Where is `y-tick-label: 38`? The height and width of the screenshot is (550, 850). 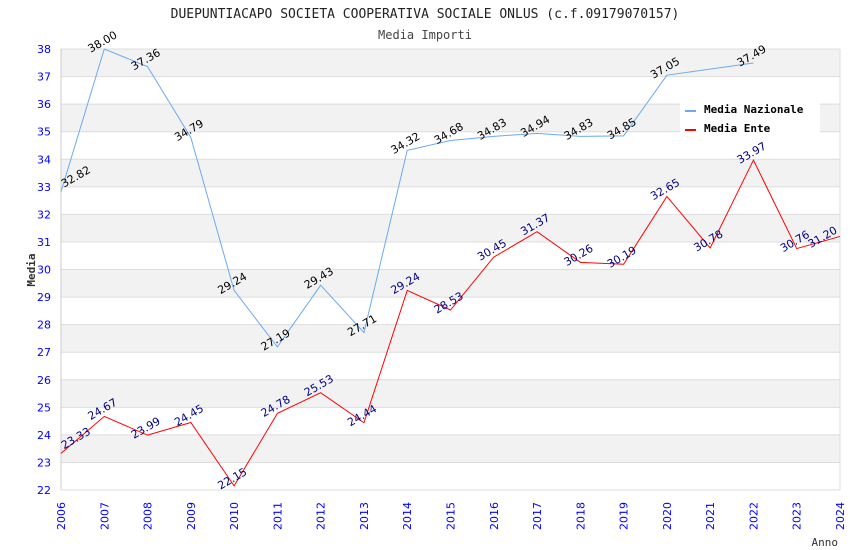 y-tick-label: 38 is located at coordinates (44, 49).